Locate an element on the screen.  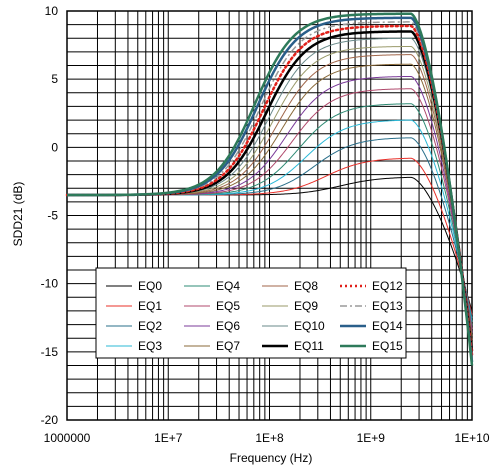
legend-label-eq11: EQ11 is located at coordinates (309, 346).